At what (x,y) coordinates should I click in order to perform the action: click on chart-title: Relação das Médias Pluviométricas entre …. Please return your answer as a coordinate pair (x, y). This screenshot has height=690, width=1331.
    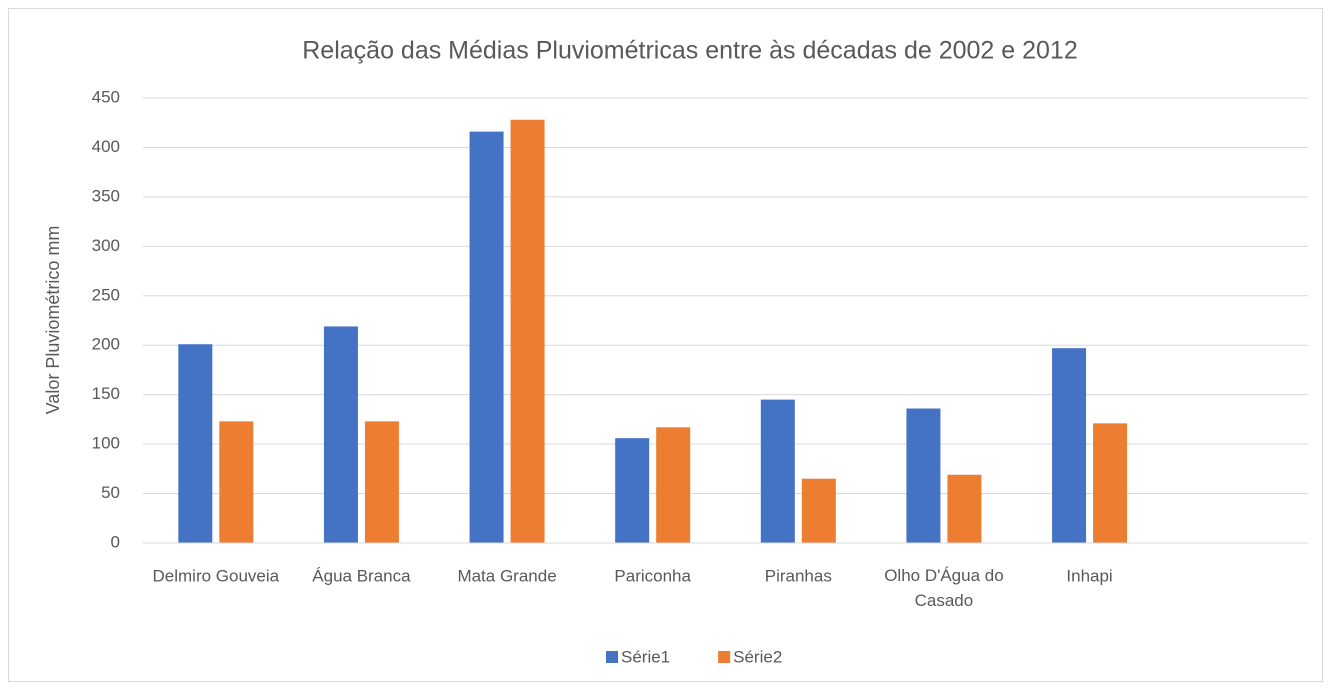
    Looking at the image, I should click on (689, 51).